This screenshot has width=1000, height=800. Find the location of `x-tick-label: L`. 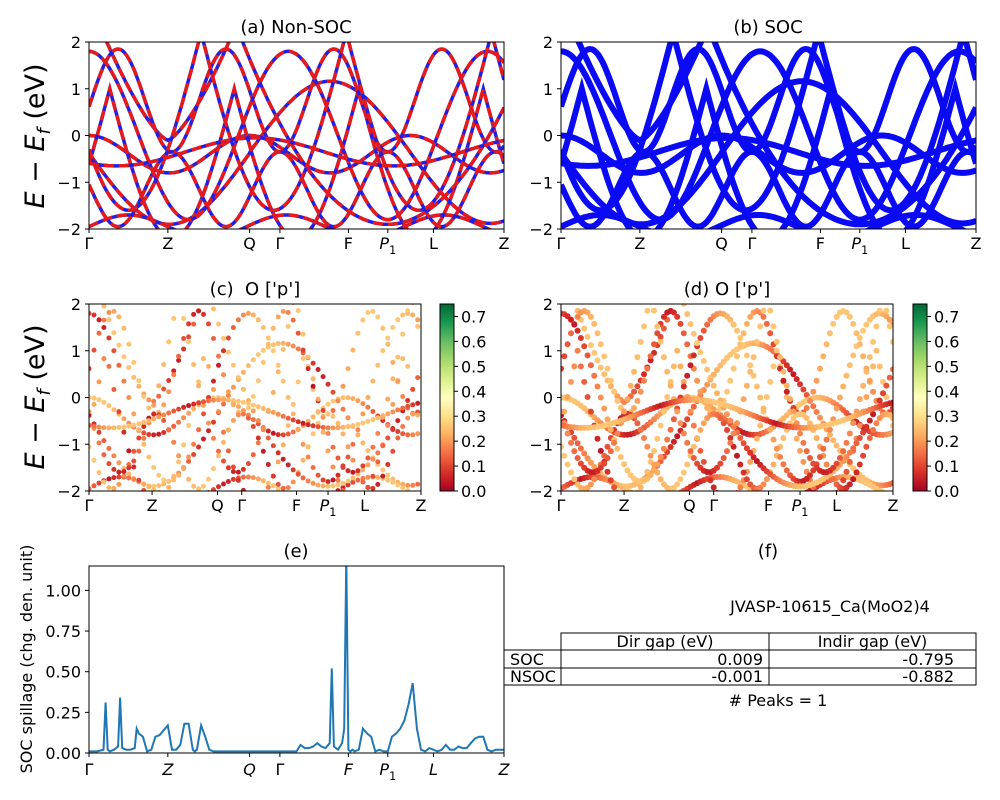

x-tick-label: L is located at coordinates (836, 505).